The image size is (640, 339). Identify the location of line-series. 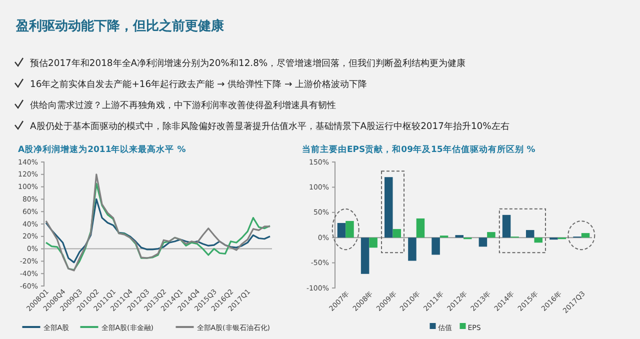
(158, 231).